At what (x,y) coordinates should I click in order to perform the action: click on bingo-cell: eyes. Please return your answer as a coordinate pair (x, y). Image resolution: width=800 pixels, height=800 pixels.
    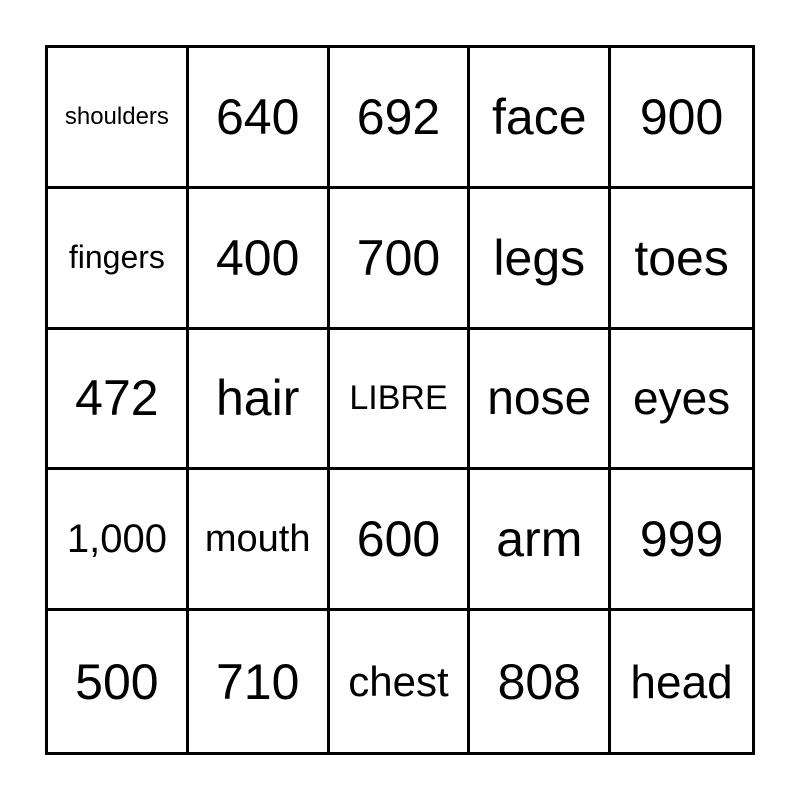
    Looking at the image, I should click on (681, 400).